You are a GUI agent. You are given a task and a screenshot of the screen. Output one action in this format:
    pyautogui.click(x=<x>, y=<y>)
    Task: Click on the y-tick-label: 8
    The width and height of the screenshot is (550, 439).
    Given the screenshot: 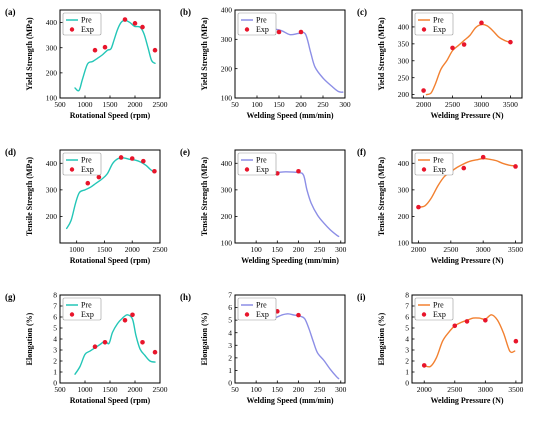 What is the action you would take?
    pyautogui.click(x=407, y=295)
    